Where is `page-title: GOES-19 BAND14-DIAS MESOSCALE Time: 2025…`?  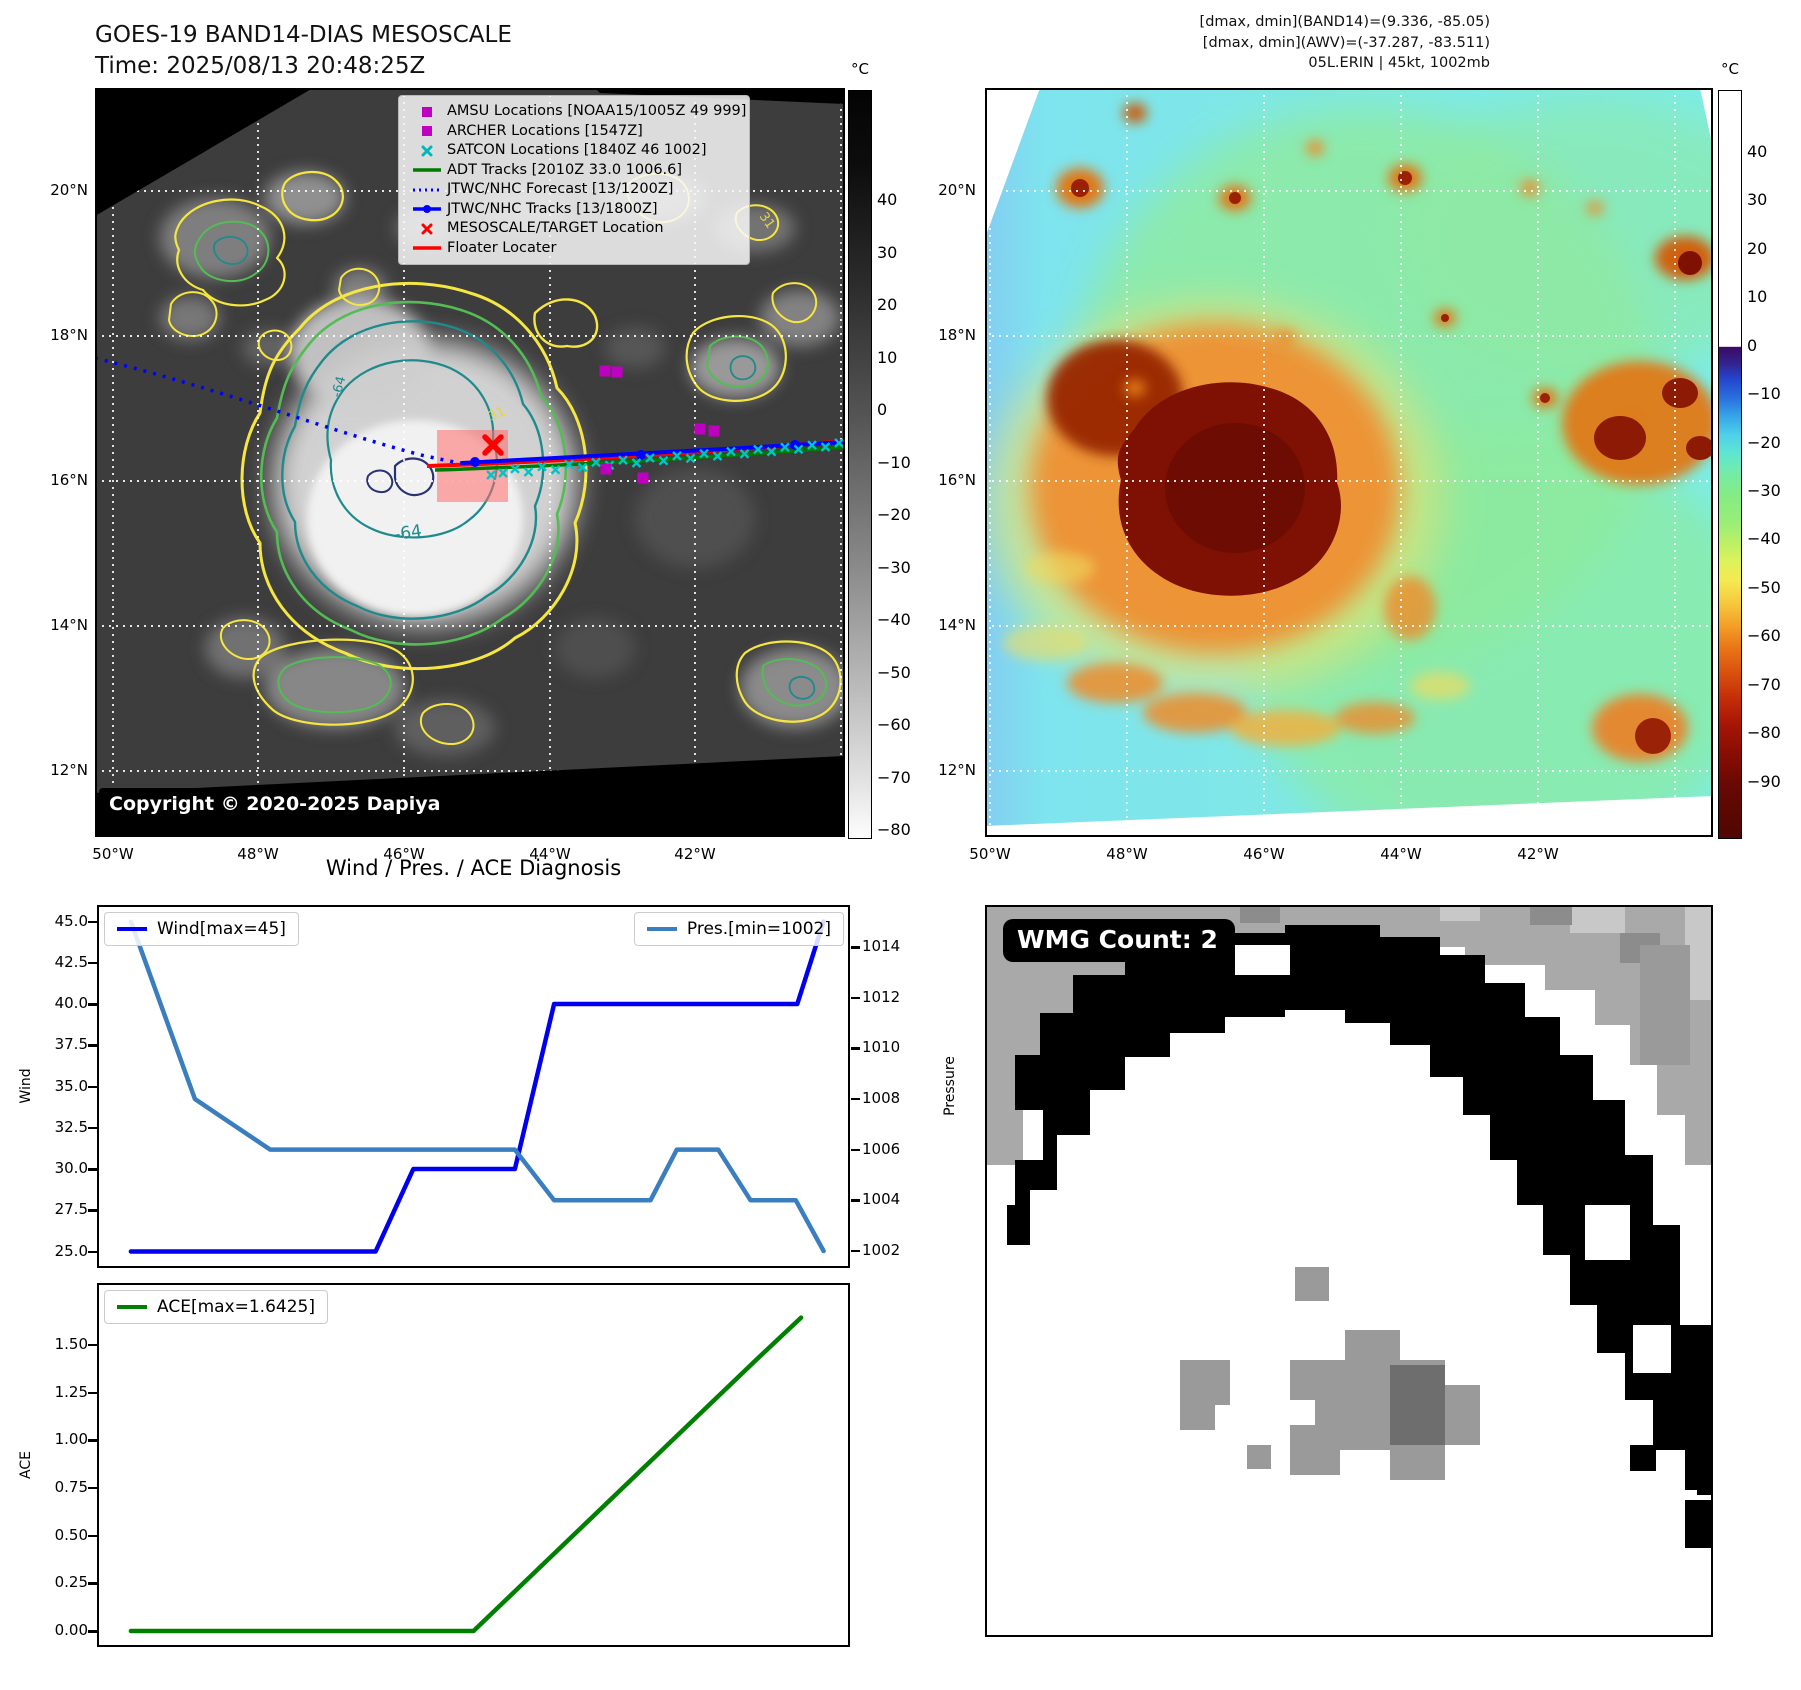
page-title: GOES-19 BAND14-DIAS MESOSCALE Time: 2025… is located at coordinates (303, 51).